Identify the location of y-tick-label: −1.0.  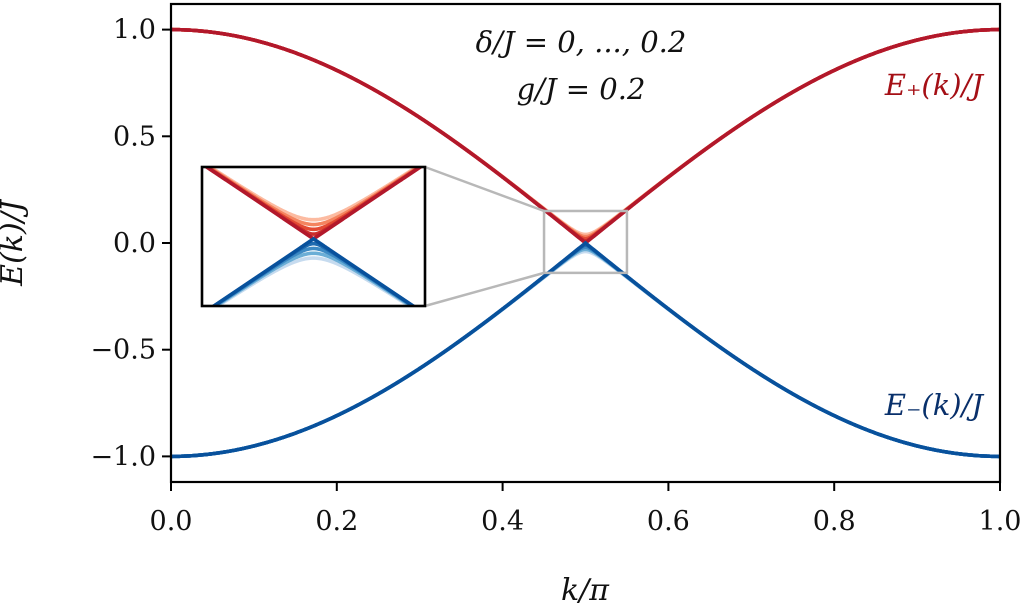
(123, 456).